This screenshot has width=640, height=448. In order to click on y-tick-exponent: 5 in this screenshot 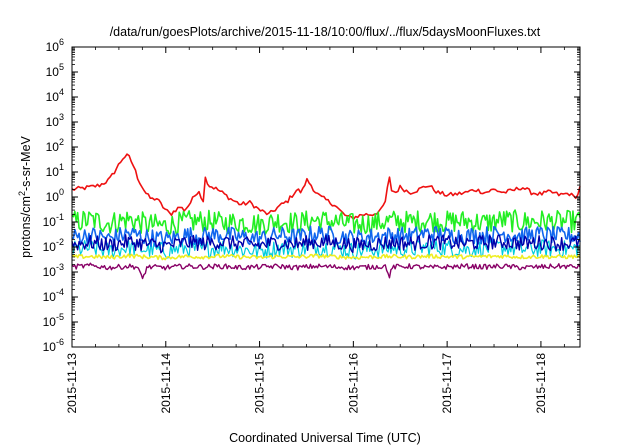, I will do `click(61, 67)`.